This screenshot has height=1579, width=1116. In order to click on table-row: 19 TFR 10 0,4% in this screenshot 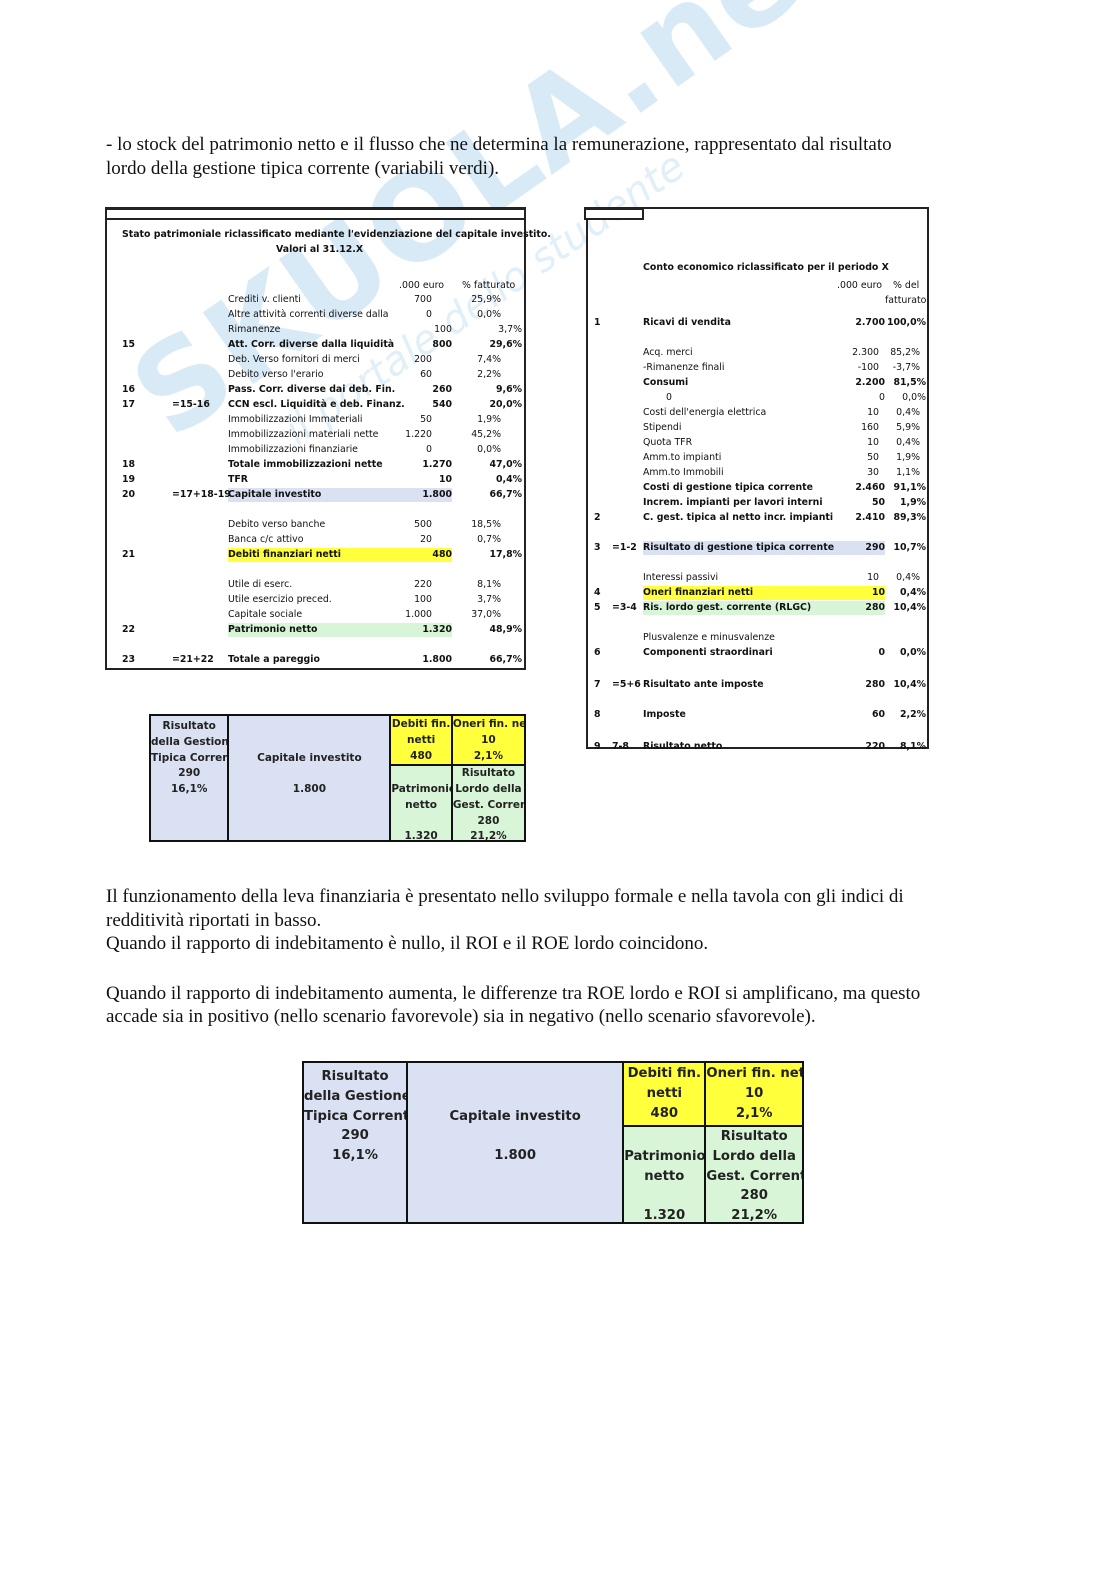, I will do `click(315, 480)`.